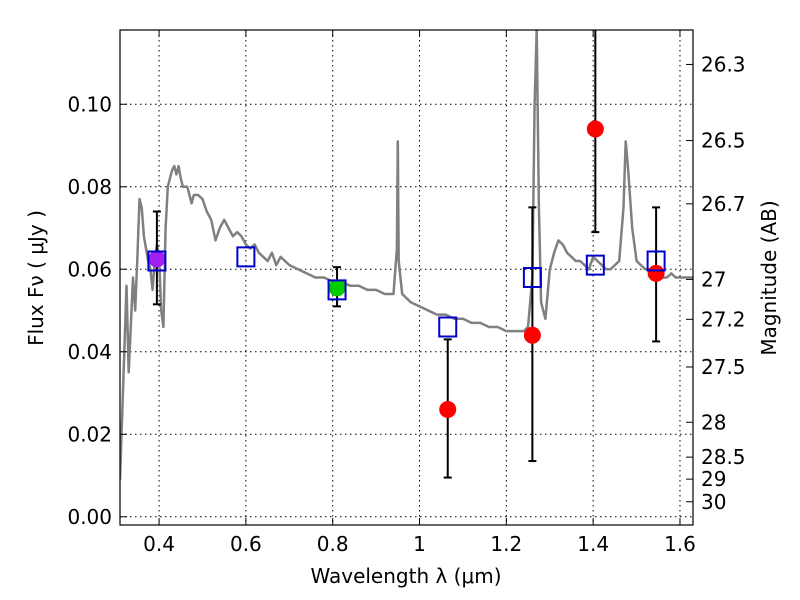  What do you see at coordinates (89, 434) in the screenshot?
I see `y-tick-label: 0.02` at bounding box center [89, 434].